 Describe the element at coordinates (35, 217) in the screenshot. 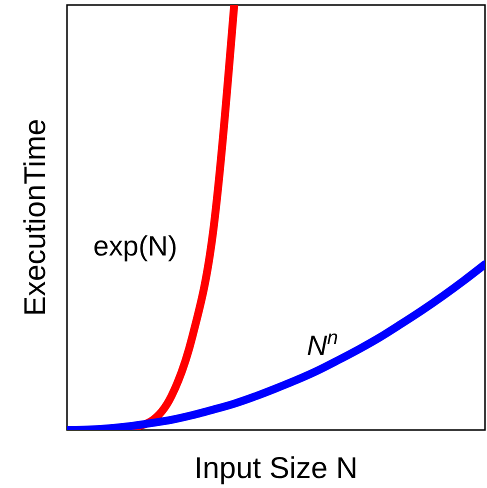

I see `y-axis-title: ExecutionTime` at that location.